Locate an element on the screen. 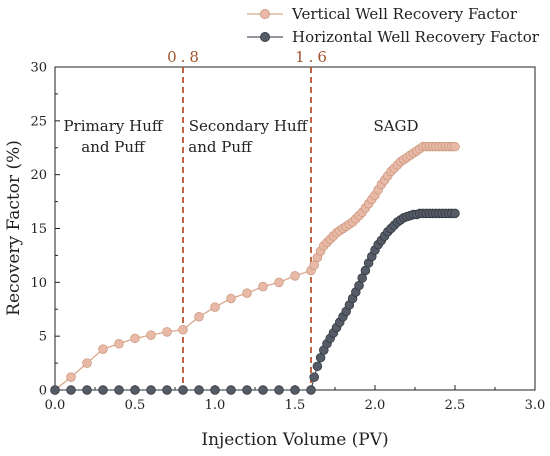  region-secondary: Secondary Huff and Puff is located at coordinates (248, 136).